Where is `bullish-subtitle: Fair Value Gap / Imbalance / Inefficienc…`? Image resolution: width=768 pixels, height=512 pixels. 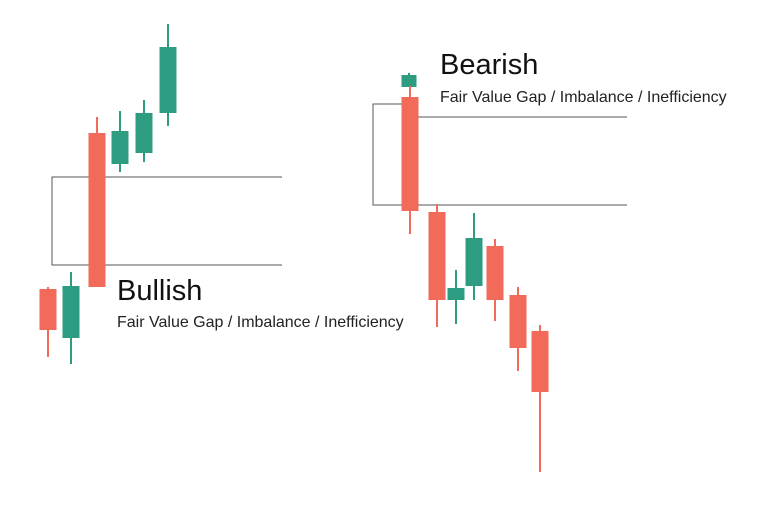
bullish-subtitle: Fair Value Gap / Imbalance / Inefficienc… is located at coordinates (260, 322).